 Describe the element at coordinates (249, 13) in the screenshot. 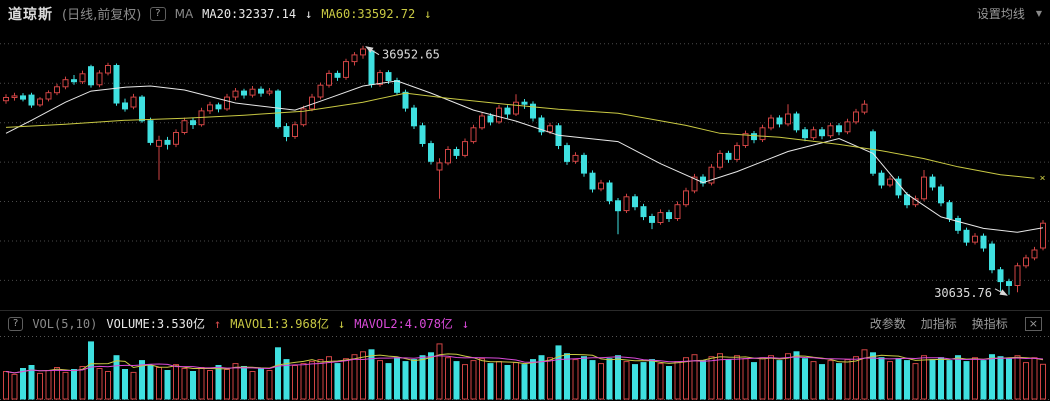

I see `ma20-value: MA20:32337.14` at that location.